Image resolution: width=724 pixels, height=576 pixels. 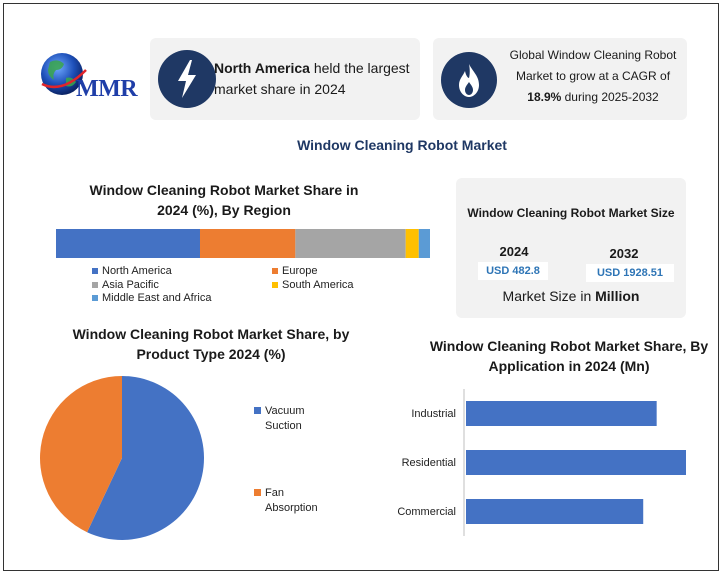 What do you see at coordinates (610, 97) in the screenshot?
I see `cagr-period: during 2025-2032` at bounding box center [610, 97].